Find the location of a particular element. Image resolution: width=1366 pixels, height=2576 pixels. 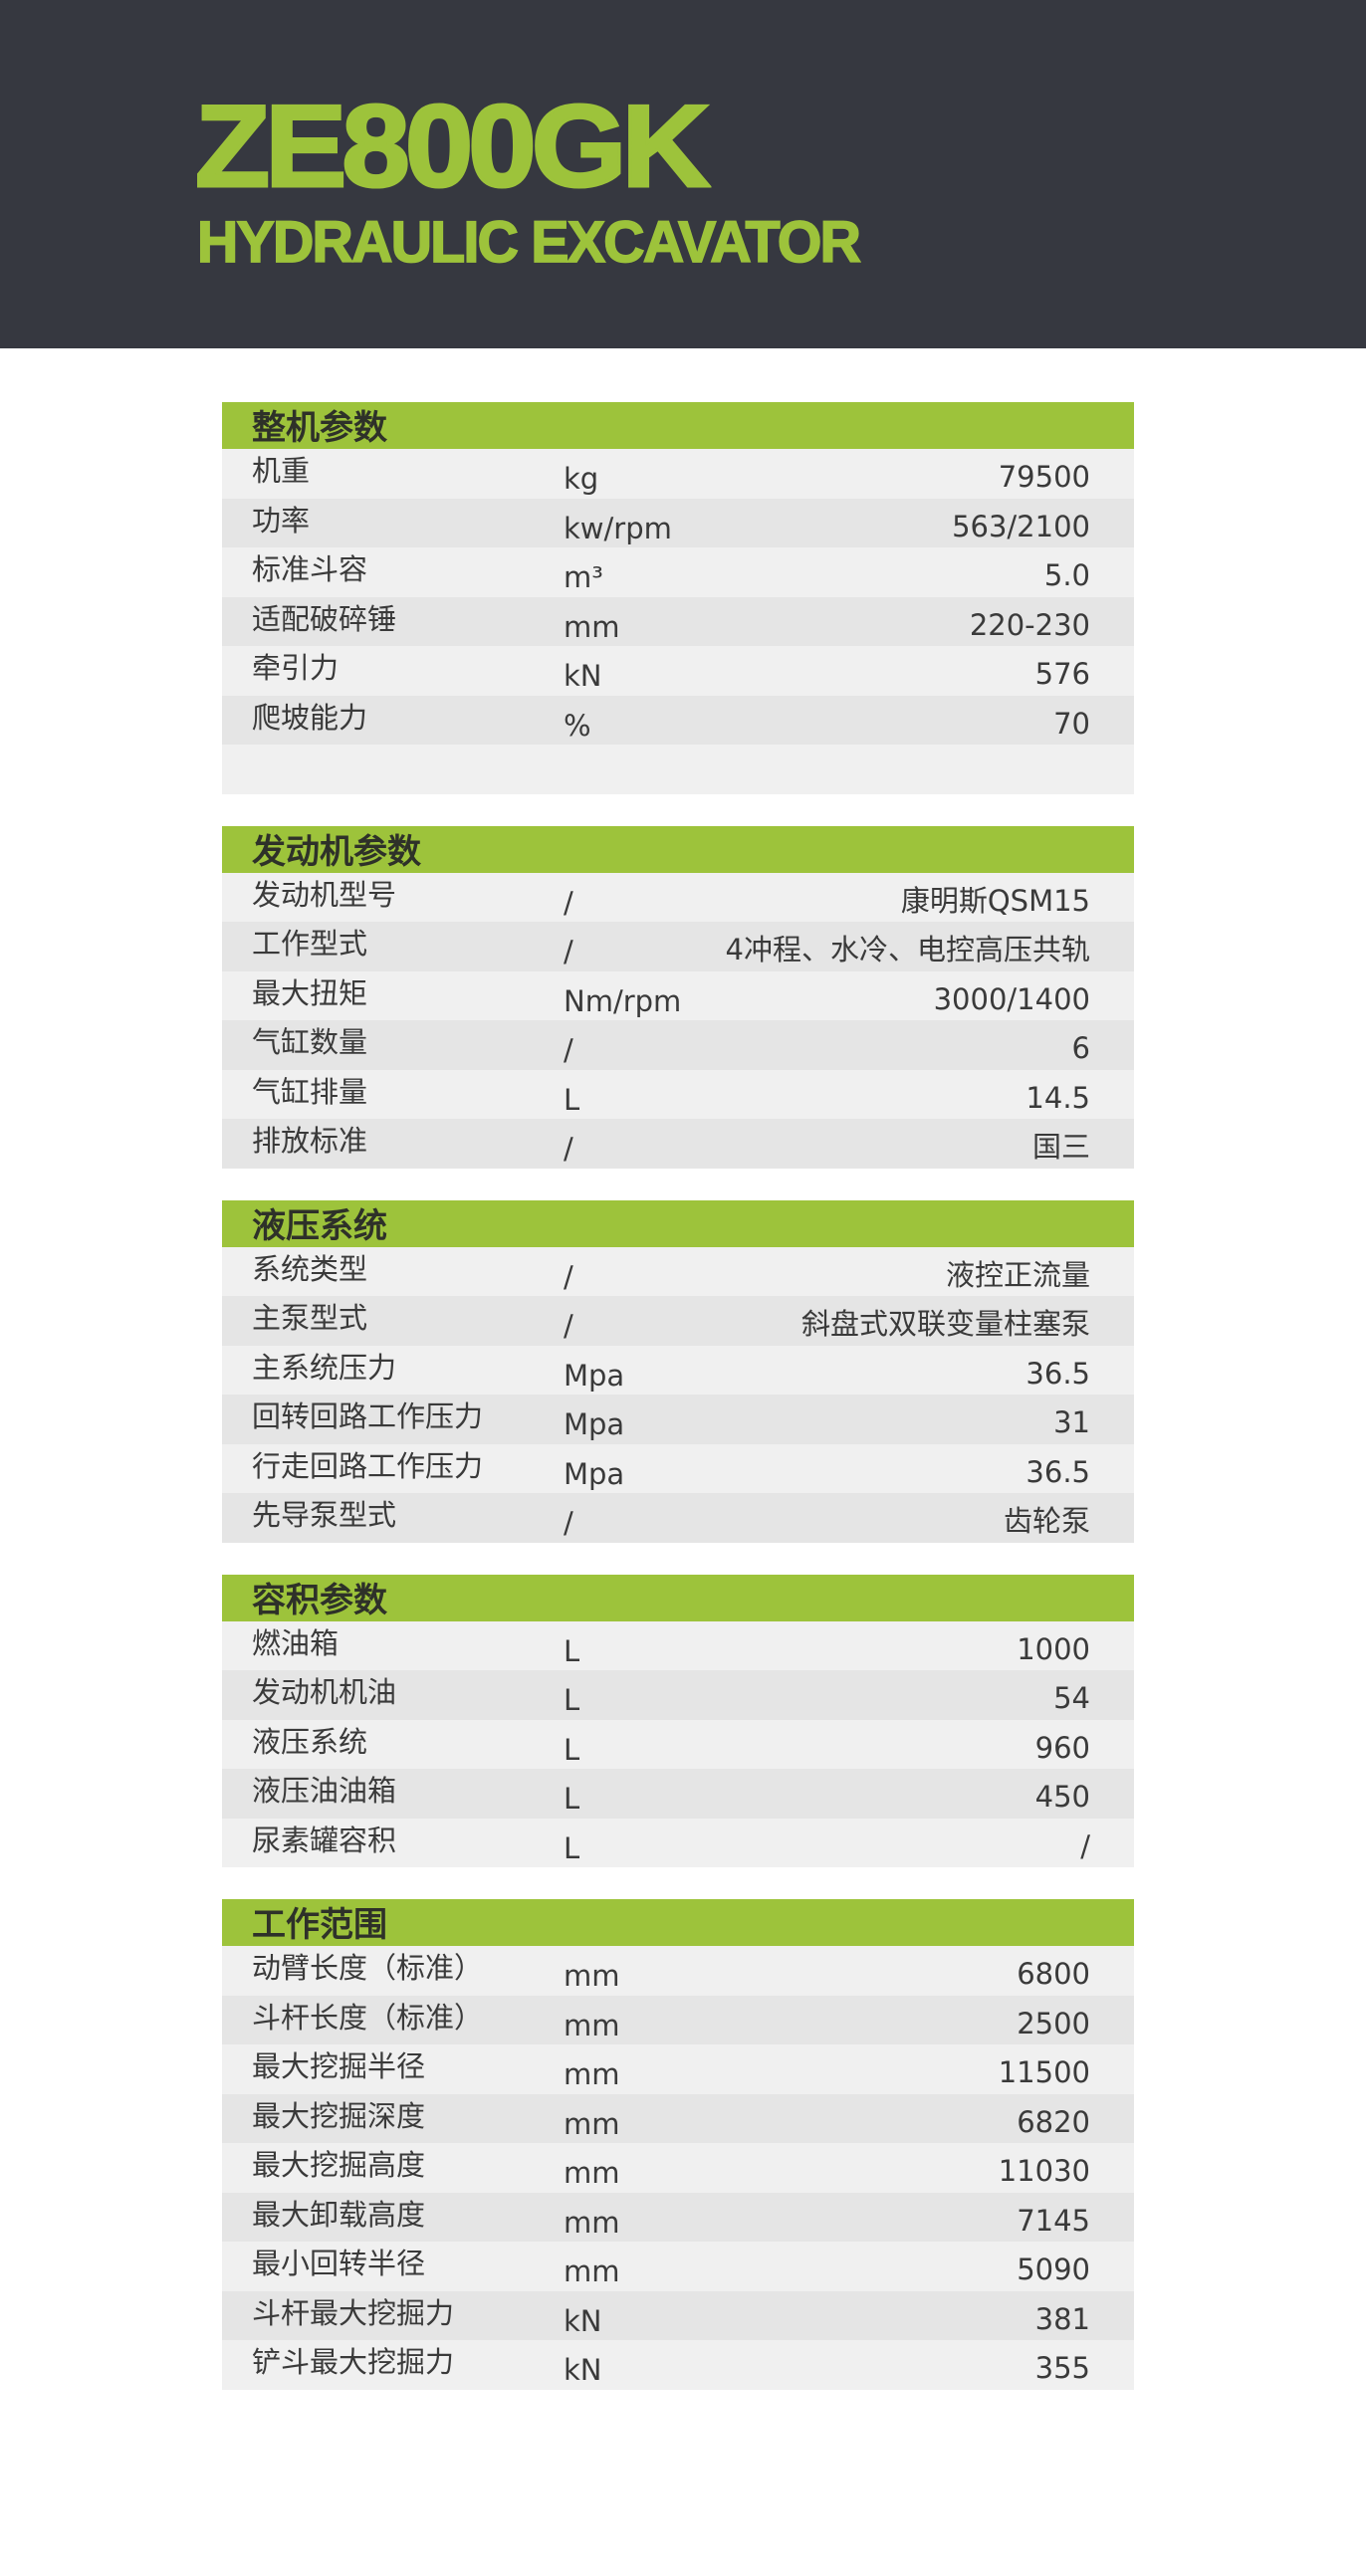

spec-row: 排放标准 / 国三 is located at coordinates (678, 1144).